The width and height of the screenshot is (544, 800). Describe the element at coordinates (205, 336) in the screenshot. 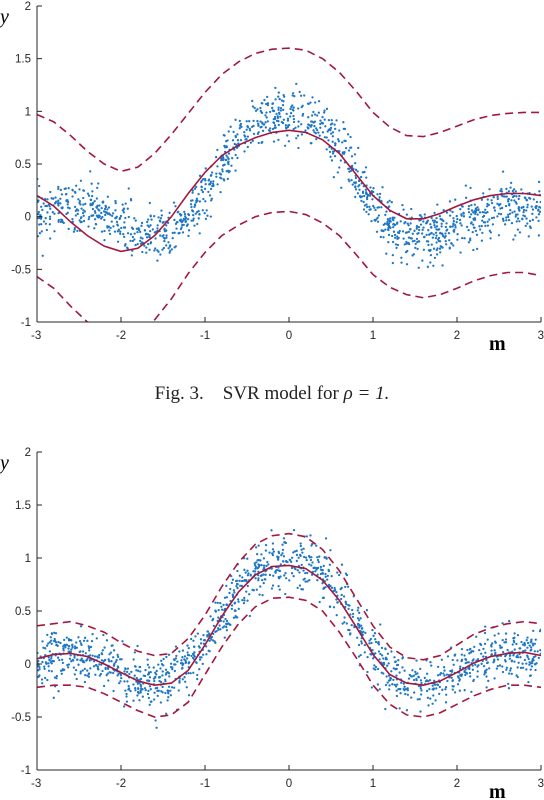

I see `x-tick-label: -1` at that location.